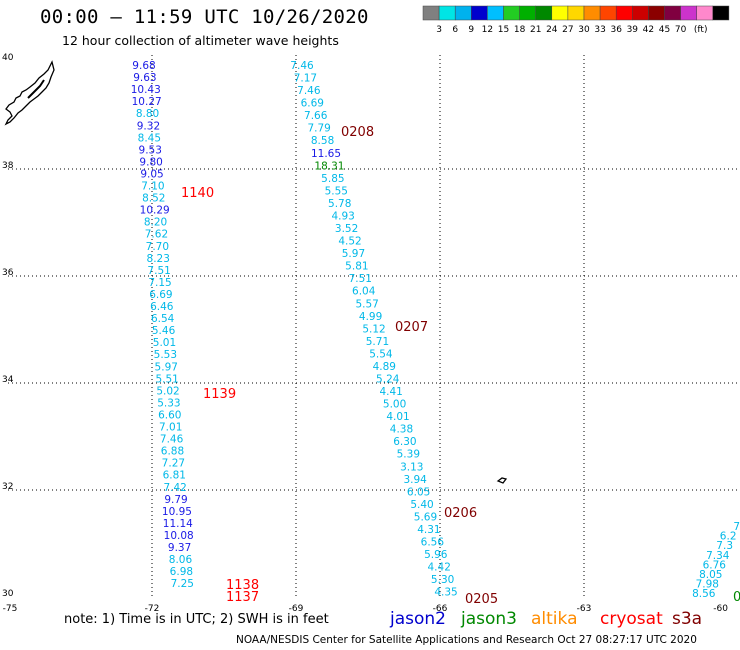 This screenshot has height=650, width=740. What do you see at coordinates (471, 30) in the screenshot?
I see `legend-label: 9` at bounding box center [471, 30].